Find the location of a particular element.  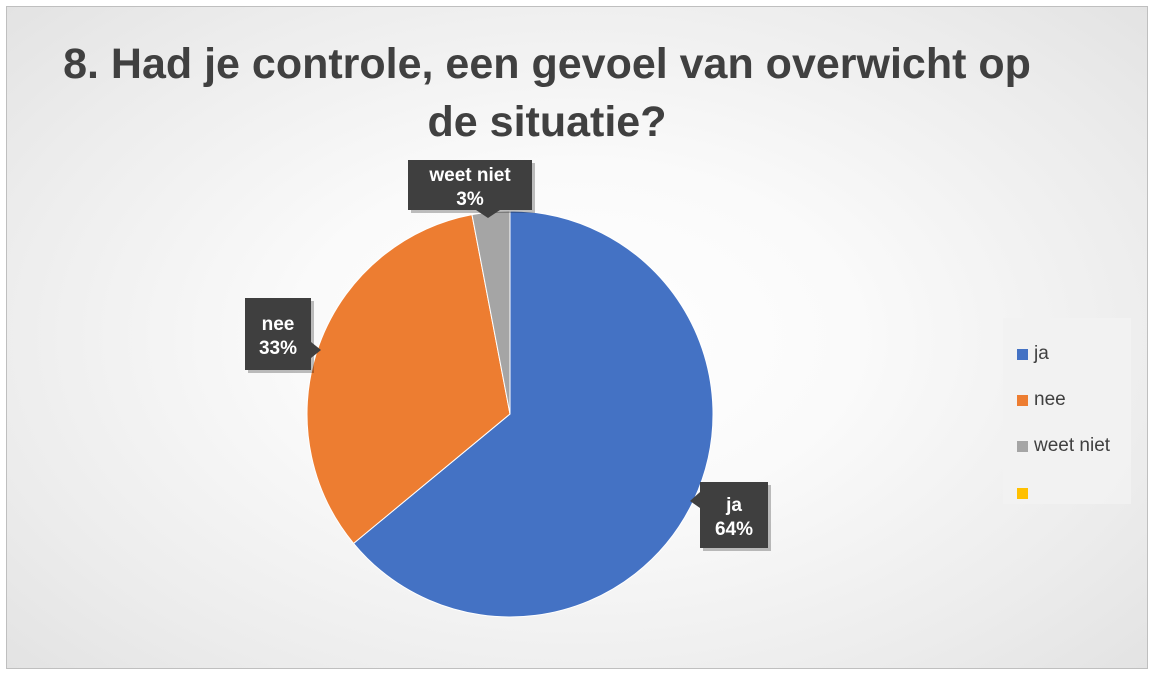

legend-label-nee: nee is located at coordinates (1050, 399).